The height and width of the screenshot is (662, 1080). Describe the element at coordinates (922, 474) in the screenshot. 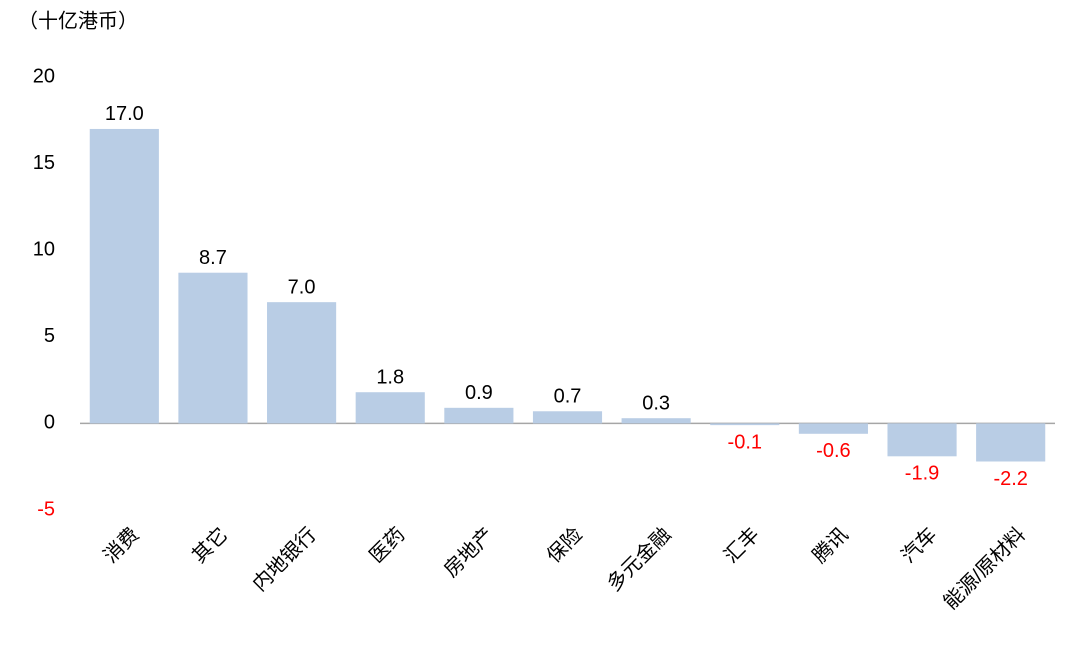

I see `value-label: -1.9` at that location.